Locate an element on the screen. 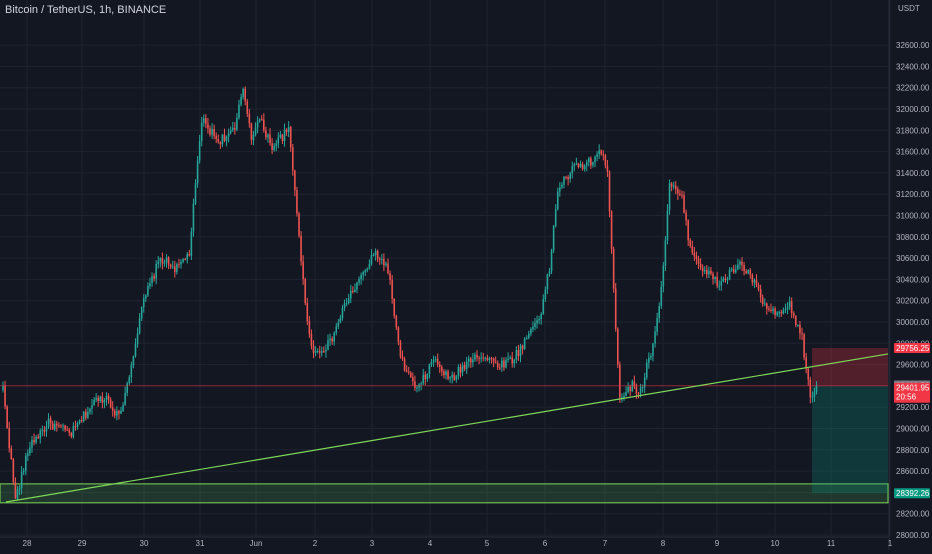 The image size is (932, 554). take-profit-zone is located at coordinates (850, 439).